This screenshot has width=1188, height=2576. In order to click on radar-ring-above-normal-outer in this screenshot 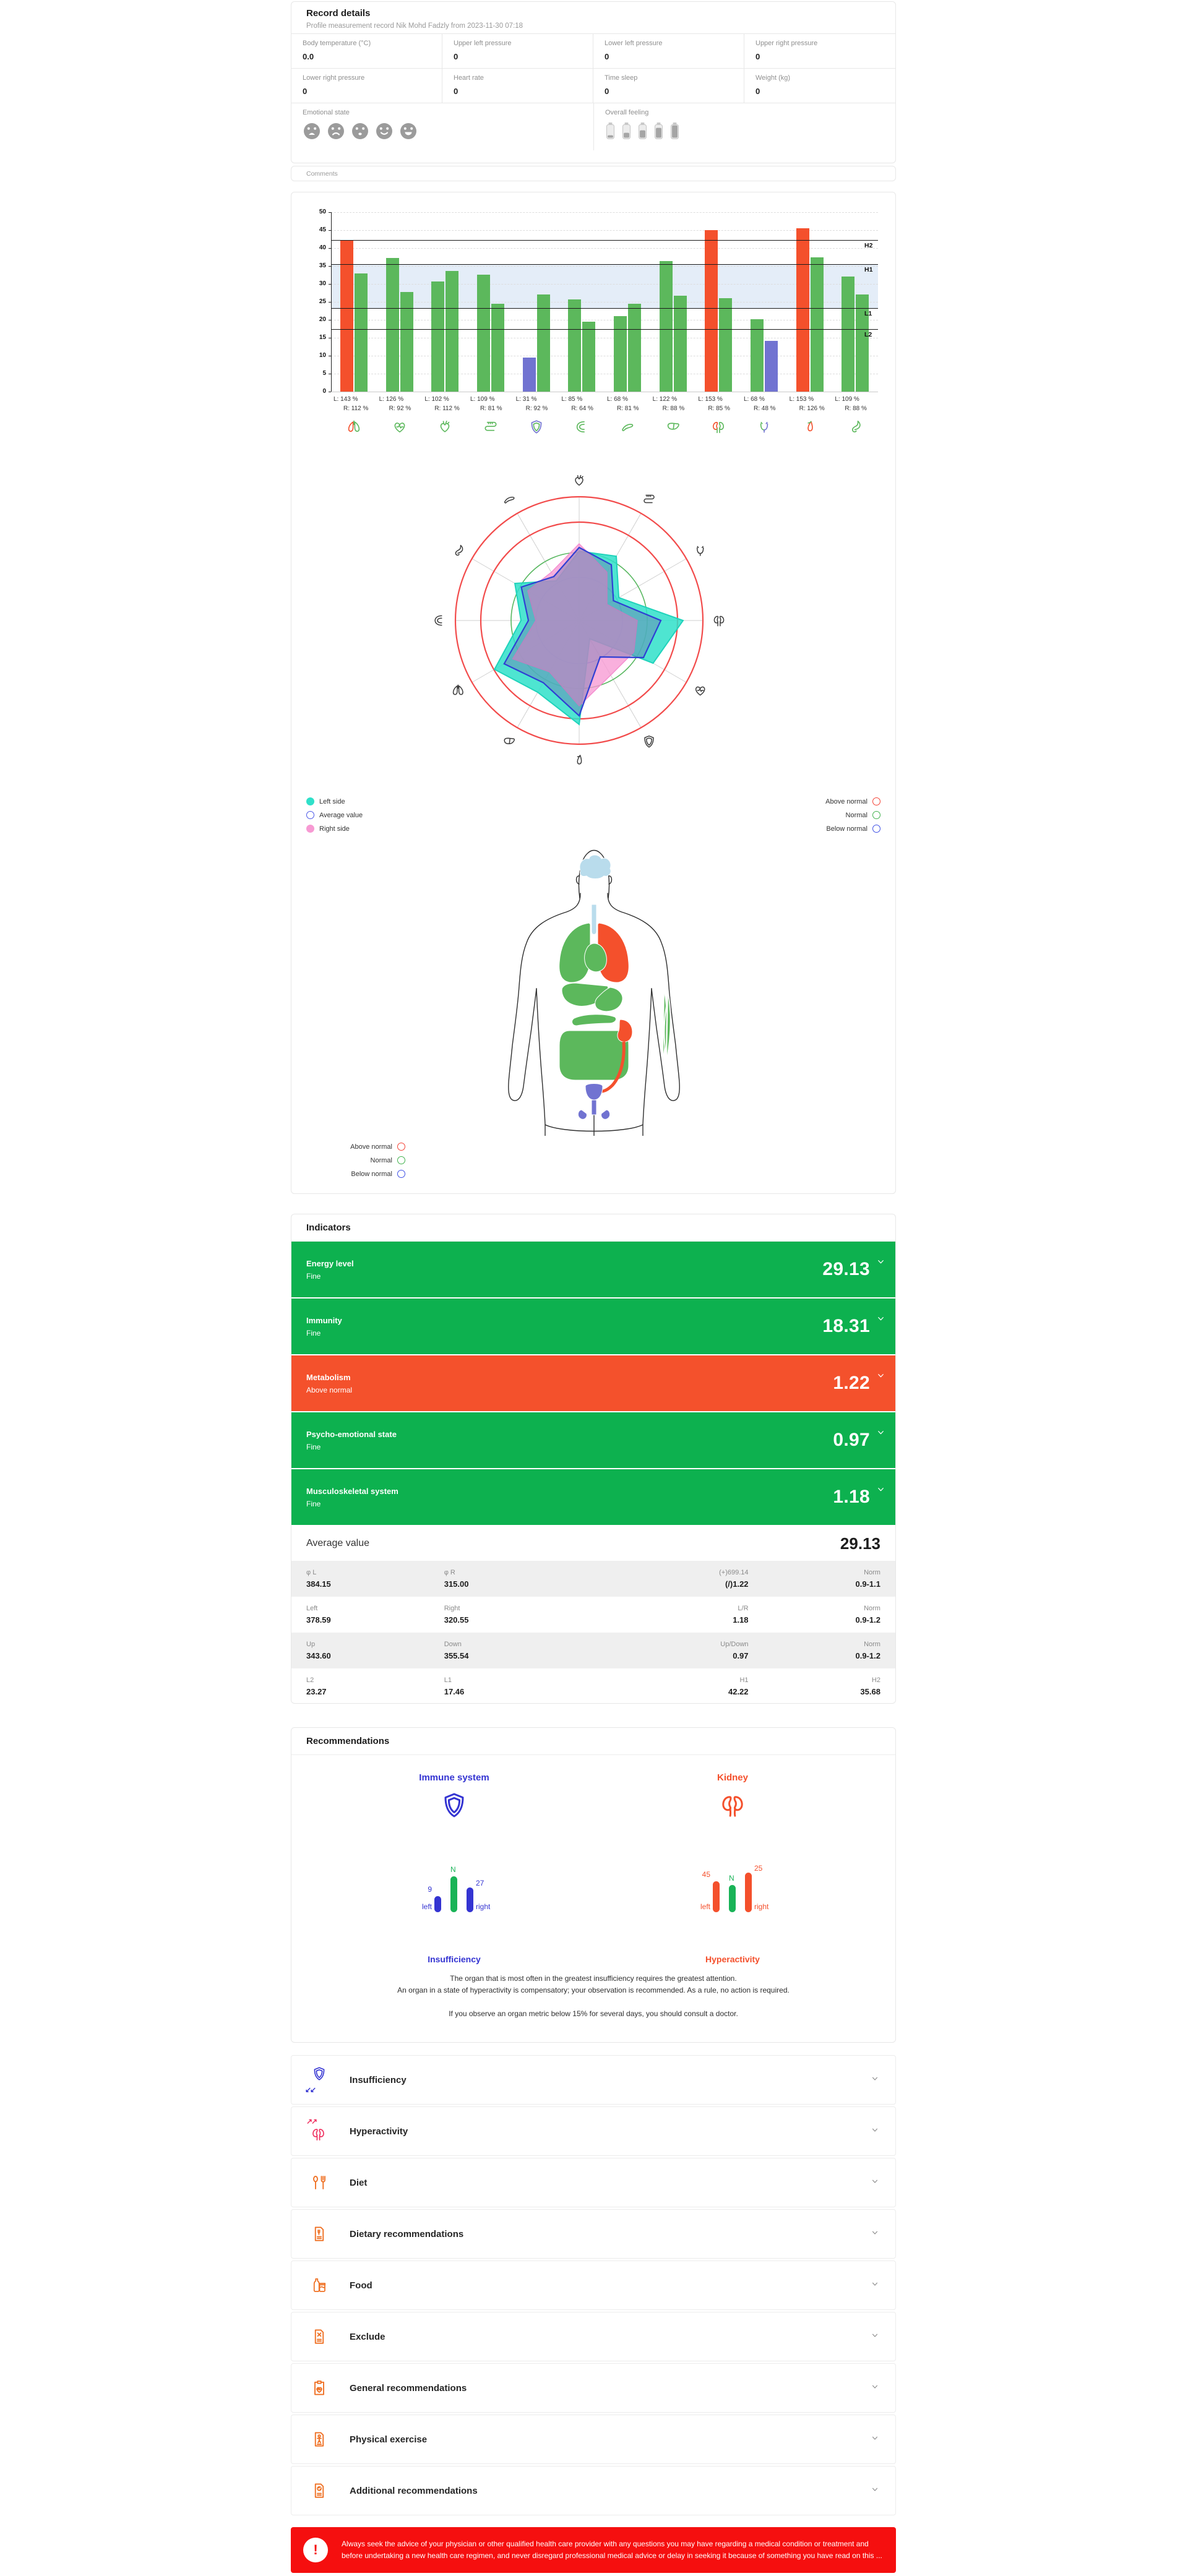, I will do `click(579, 620)`.